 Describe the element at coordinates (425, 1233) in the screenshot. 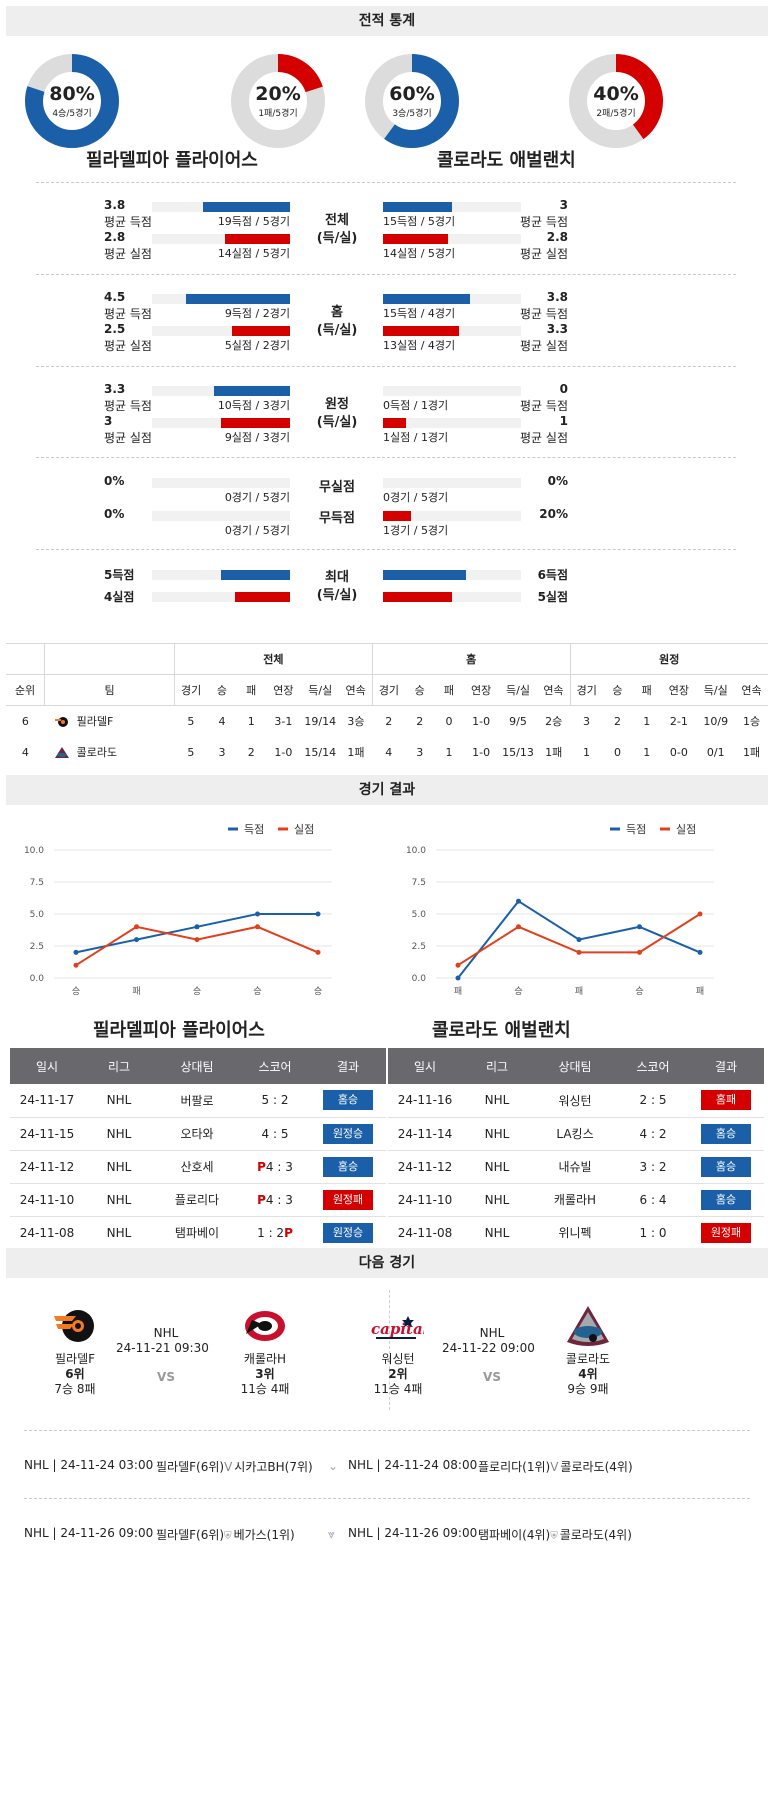

I see `result-date: 24-11-08` at that location.